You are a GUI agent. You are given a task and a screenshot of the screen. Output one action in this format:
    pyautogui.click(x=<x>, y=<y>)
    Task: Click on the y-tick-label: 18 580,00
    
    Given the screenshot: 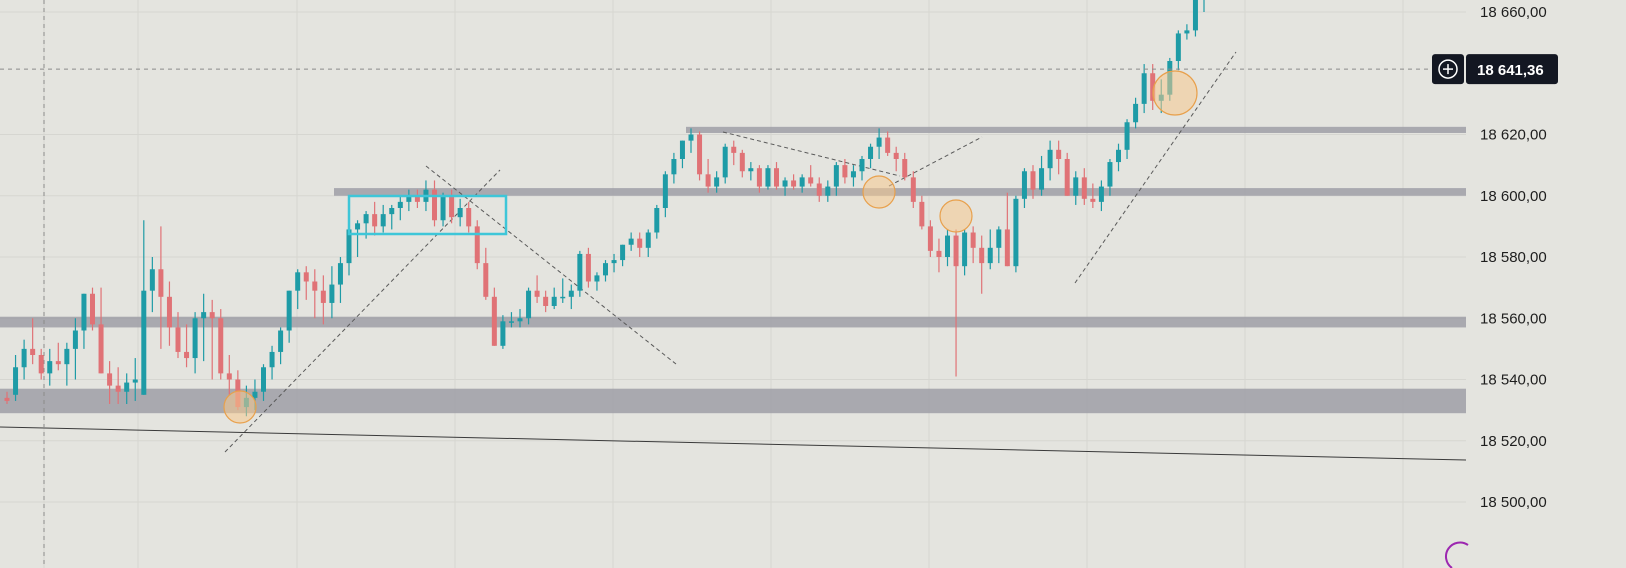 What is the action you would take?
    pyautogui.click(x=1513, y=257)
    